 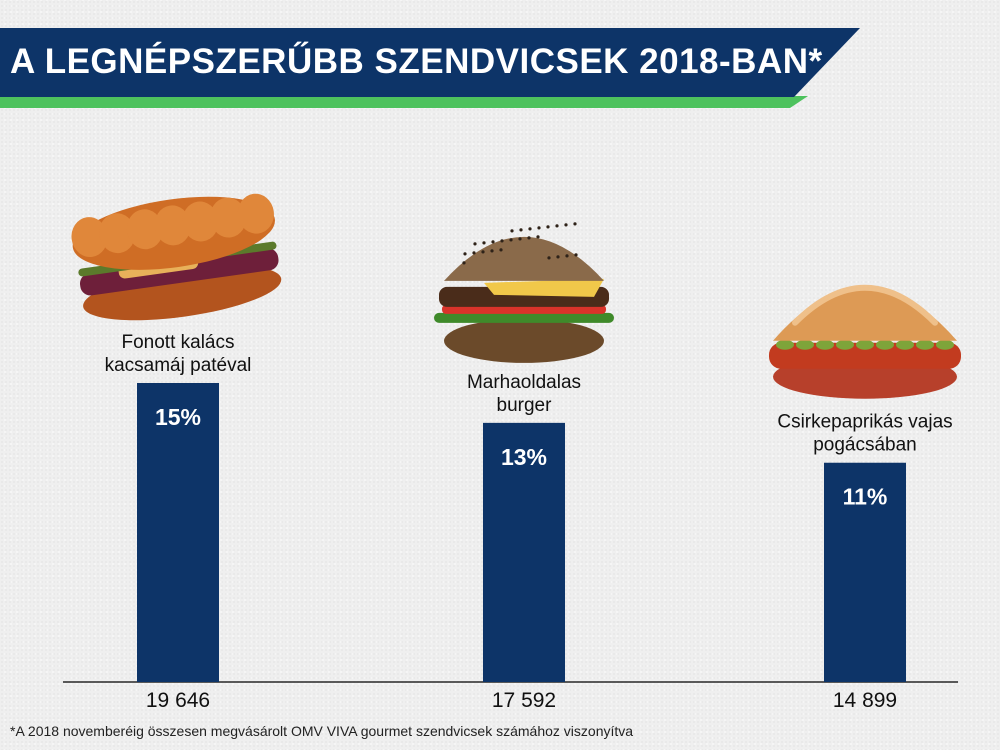 I want to click on bar-value-label: 11%, so click(x=865, y=497).